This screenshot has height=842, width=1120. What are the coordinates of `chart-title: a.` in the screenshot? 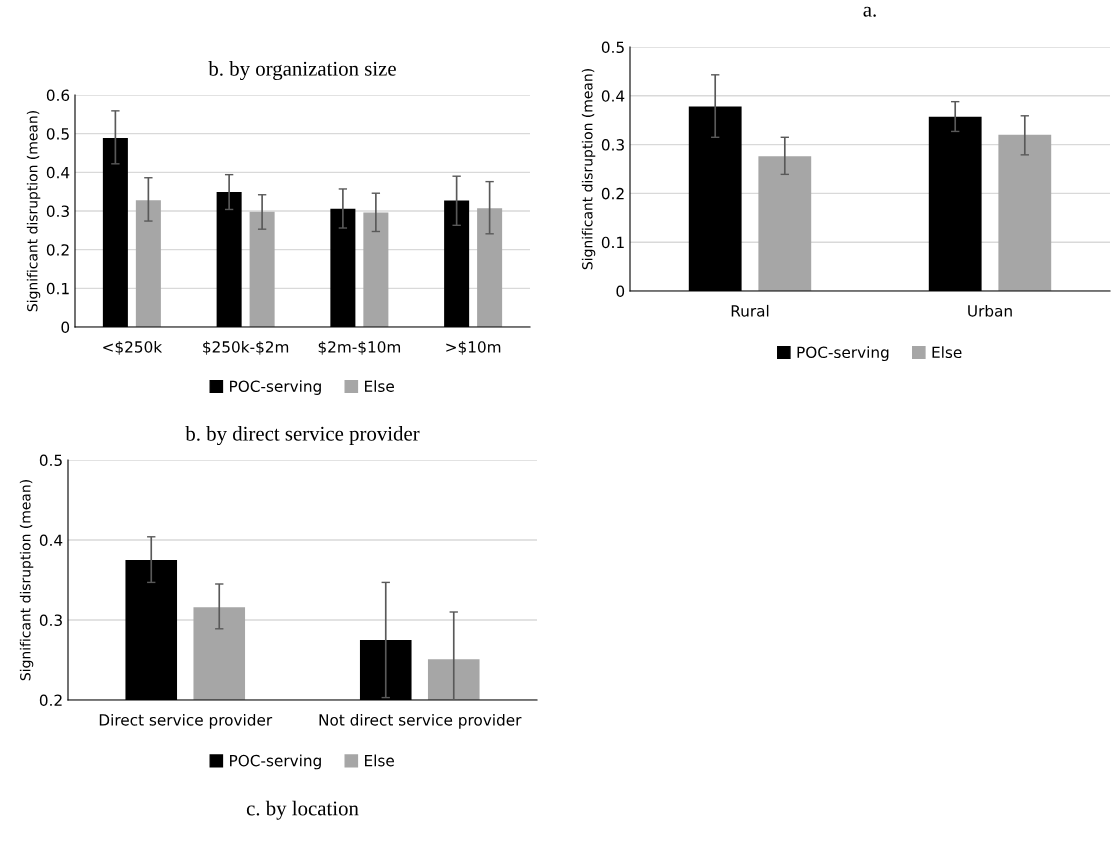 It's located at (869, 11).